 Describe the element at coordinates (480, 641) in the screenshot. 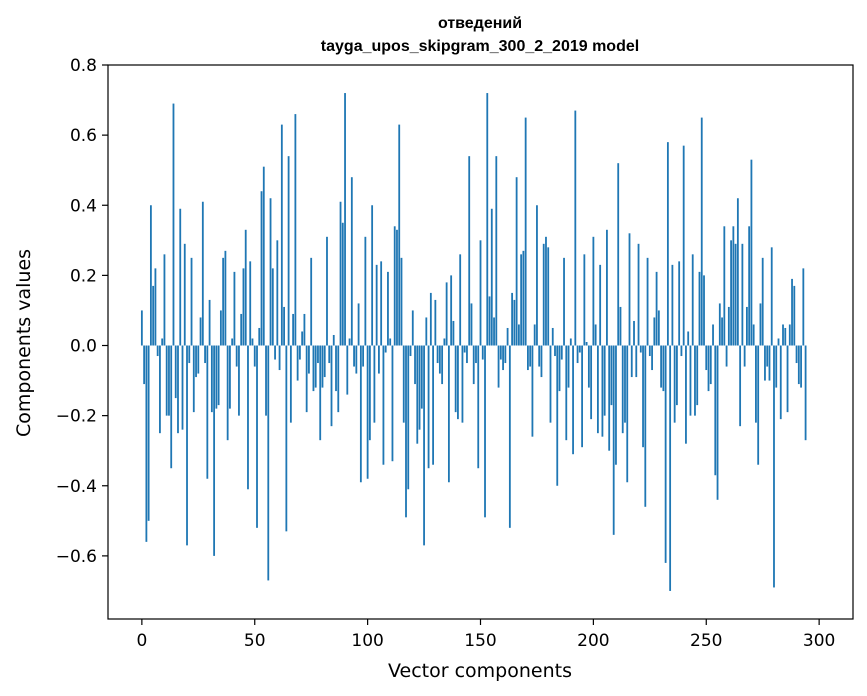

I see `x-tick-label: 150` at that location.